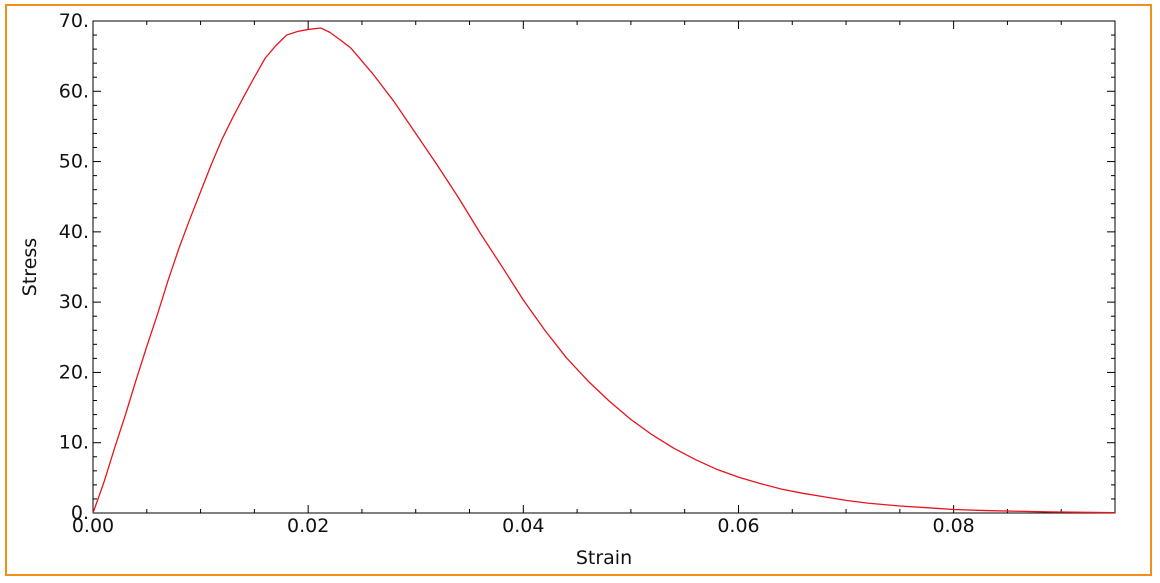 The height and width of the screenshot is (583, 1160). What do you see at coordinates (30, 267) in the screenshot?
I see `y-axis-title: Stress` at bounding box center [30, 267].